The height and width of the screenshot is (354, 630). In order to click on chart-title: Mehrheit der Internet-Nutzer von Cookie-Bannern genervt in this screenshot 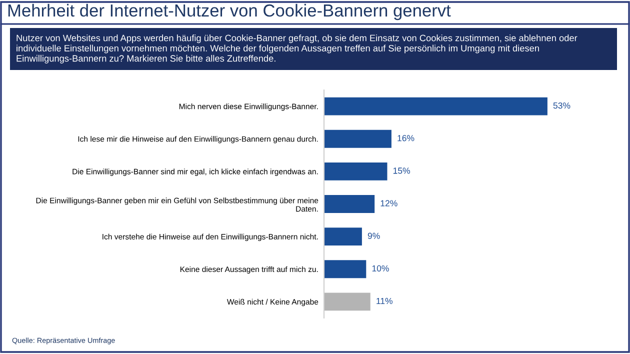, I will do `click(229, 12)`.